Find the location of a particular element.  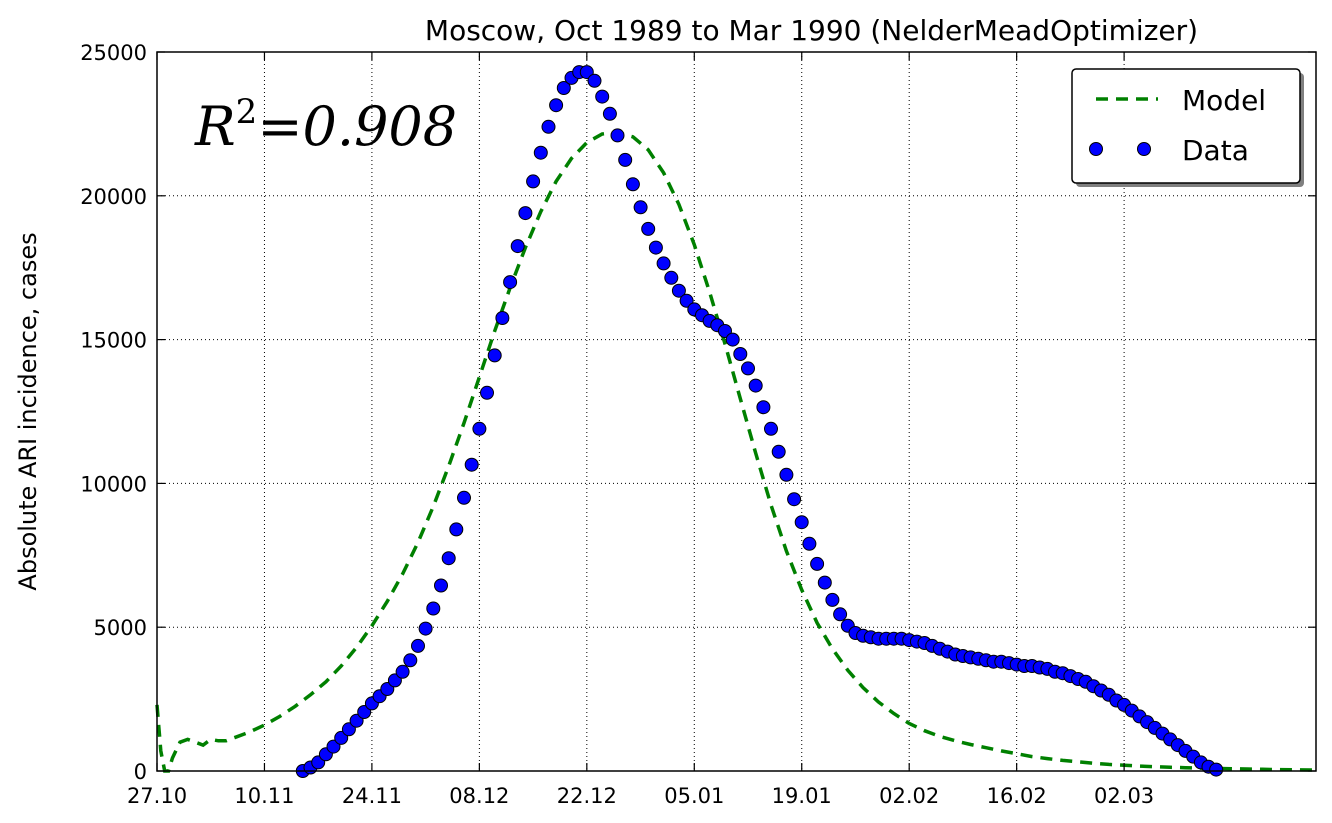

x-tick-label: 27.10 is located at coordinates (157, 796).